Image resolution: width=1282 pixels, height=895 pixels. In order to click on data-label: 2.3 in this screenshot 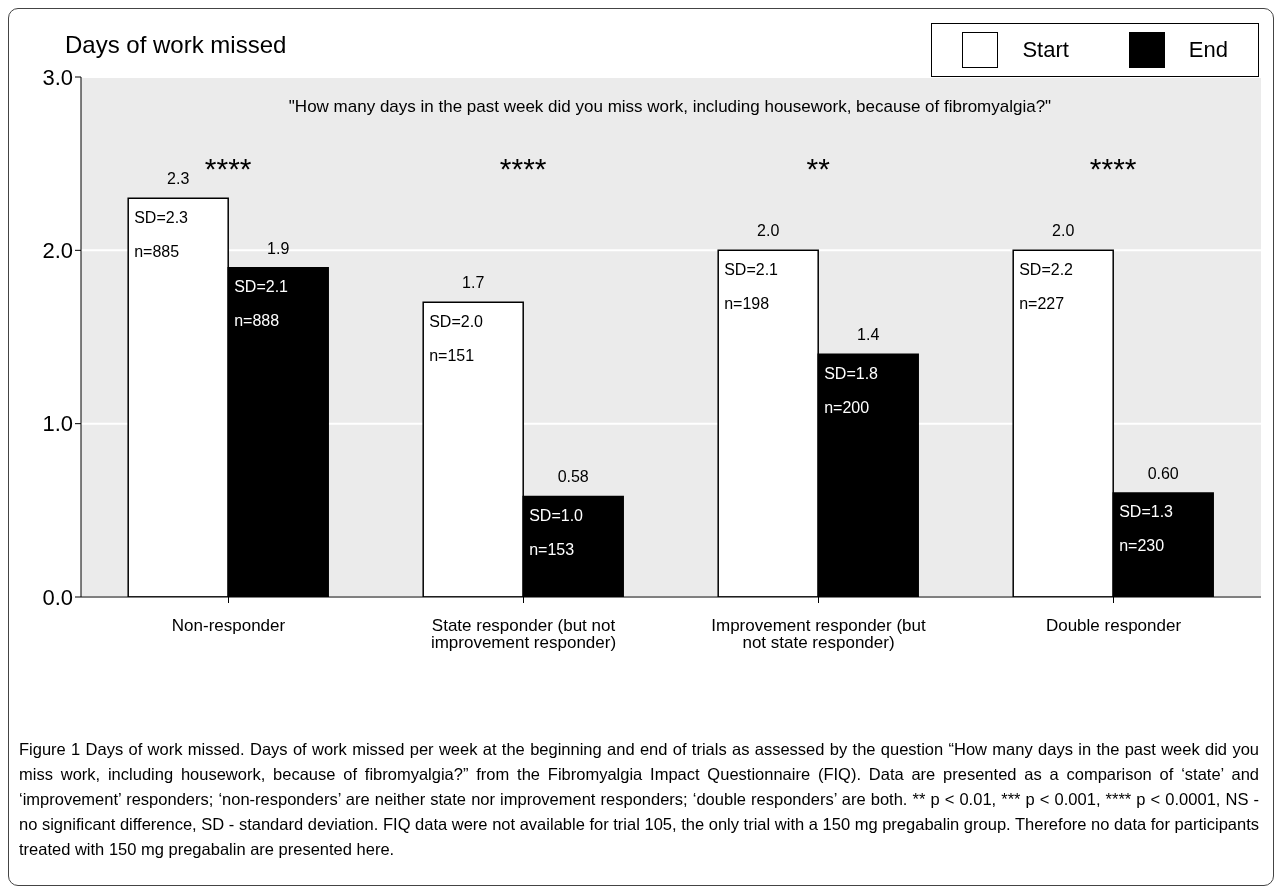, I will do `click(178, 179)`.